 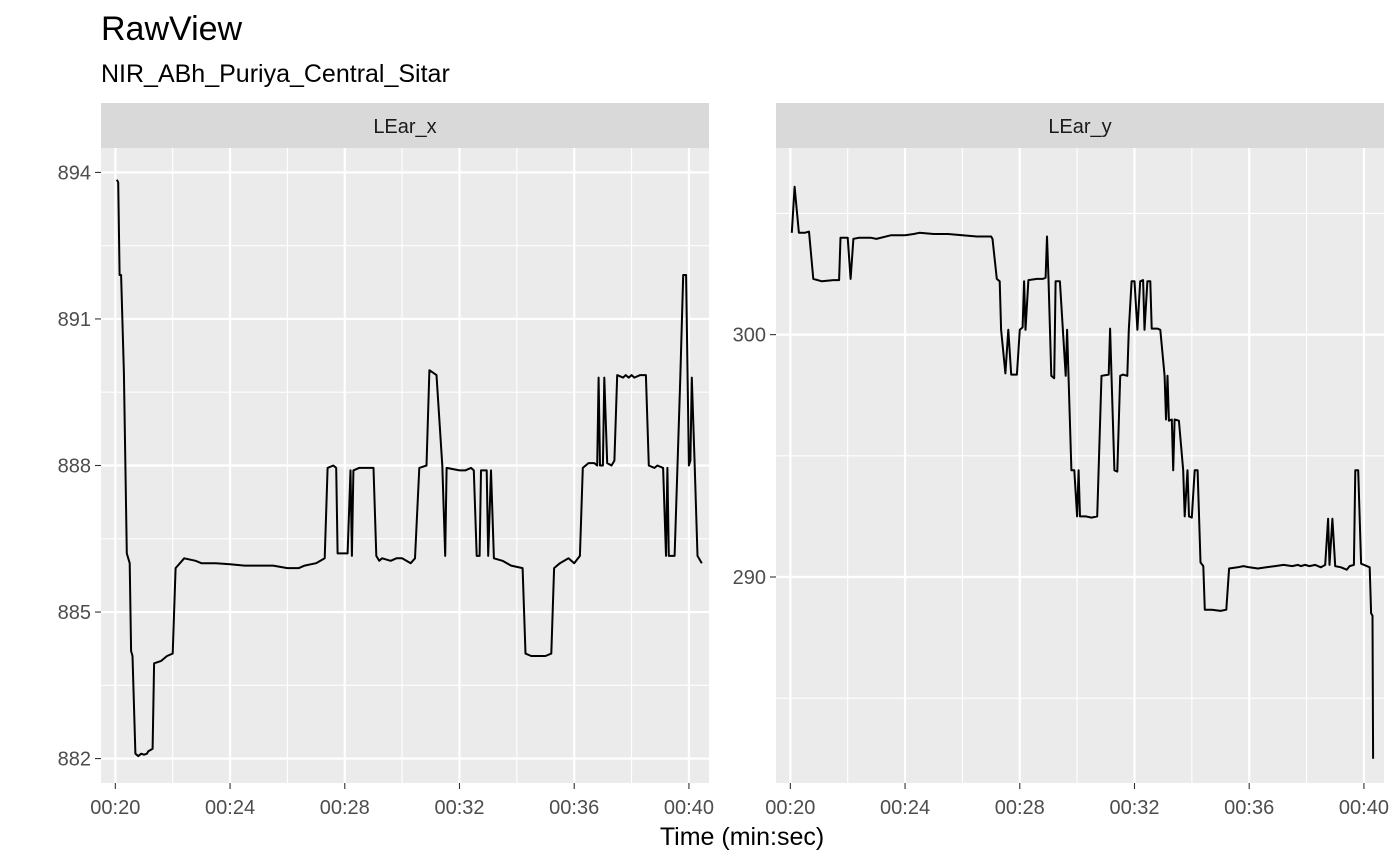 I want to click on y-tick-label: 885, so click(x=74, y=613).